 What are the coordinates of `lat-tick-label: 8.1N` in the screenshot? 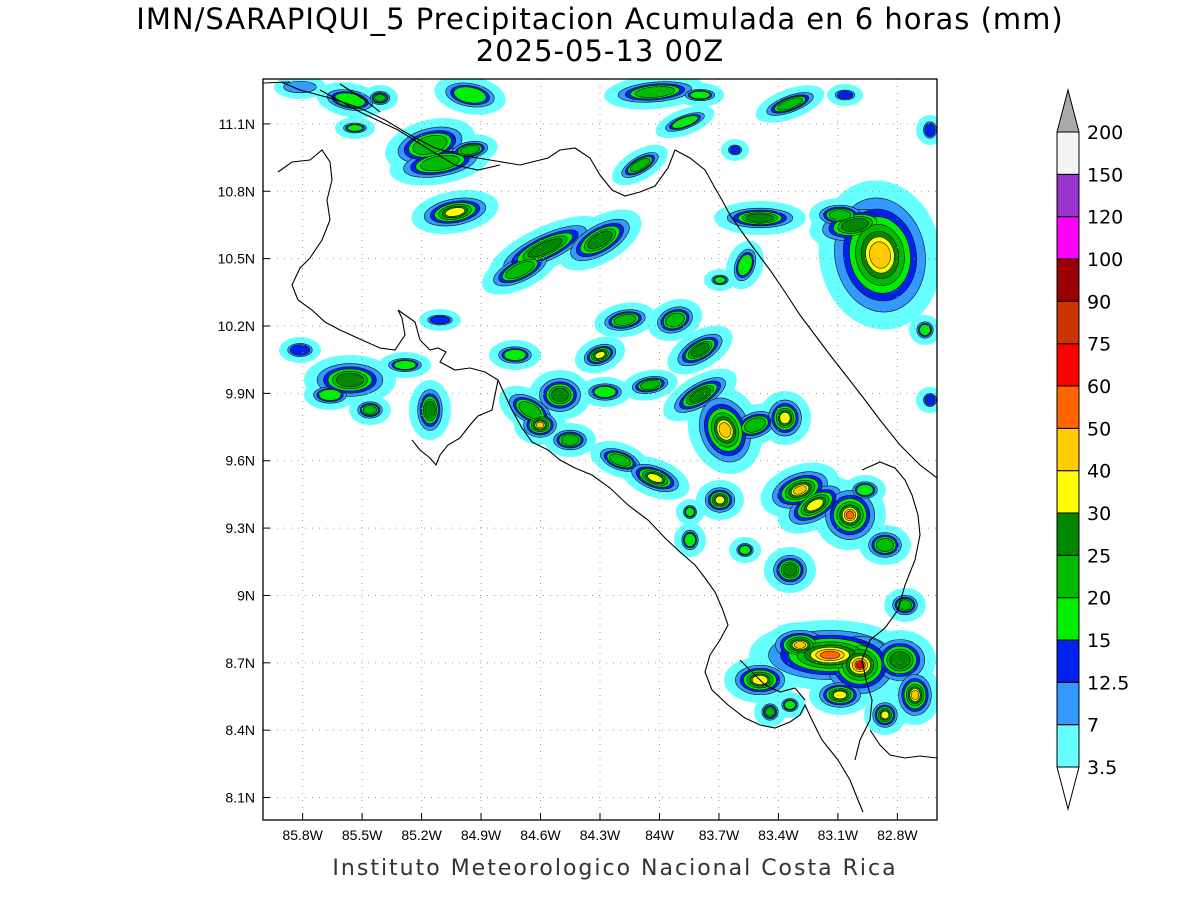 It's located at (240, 798).